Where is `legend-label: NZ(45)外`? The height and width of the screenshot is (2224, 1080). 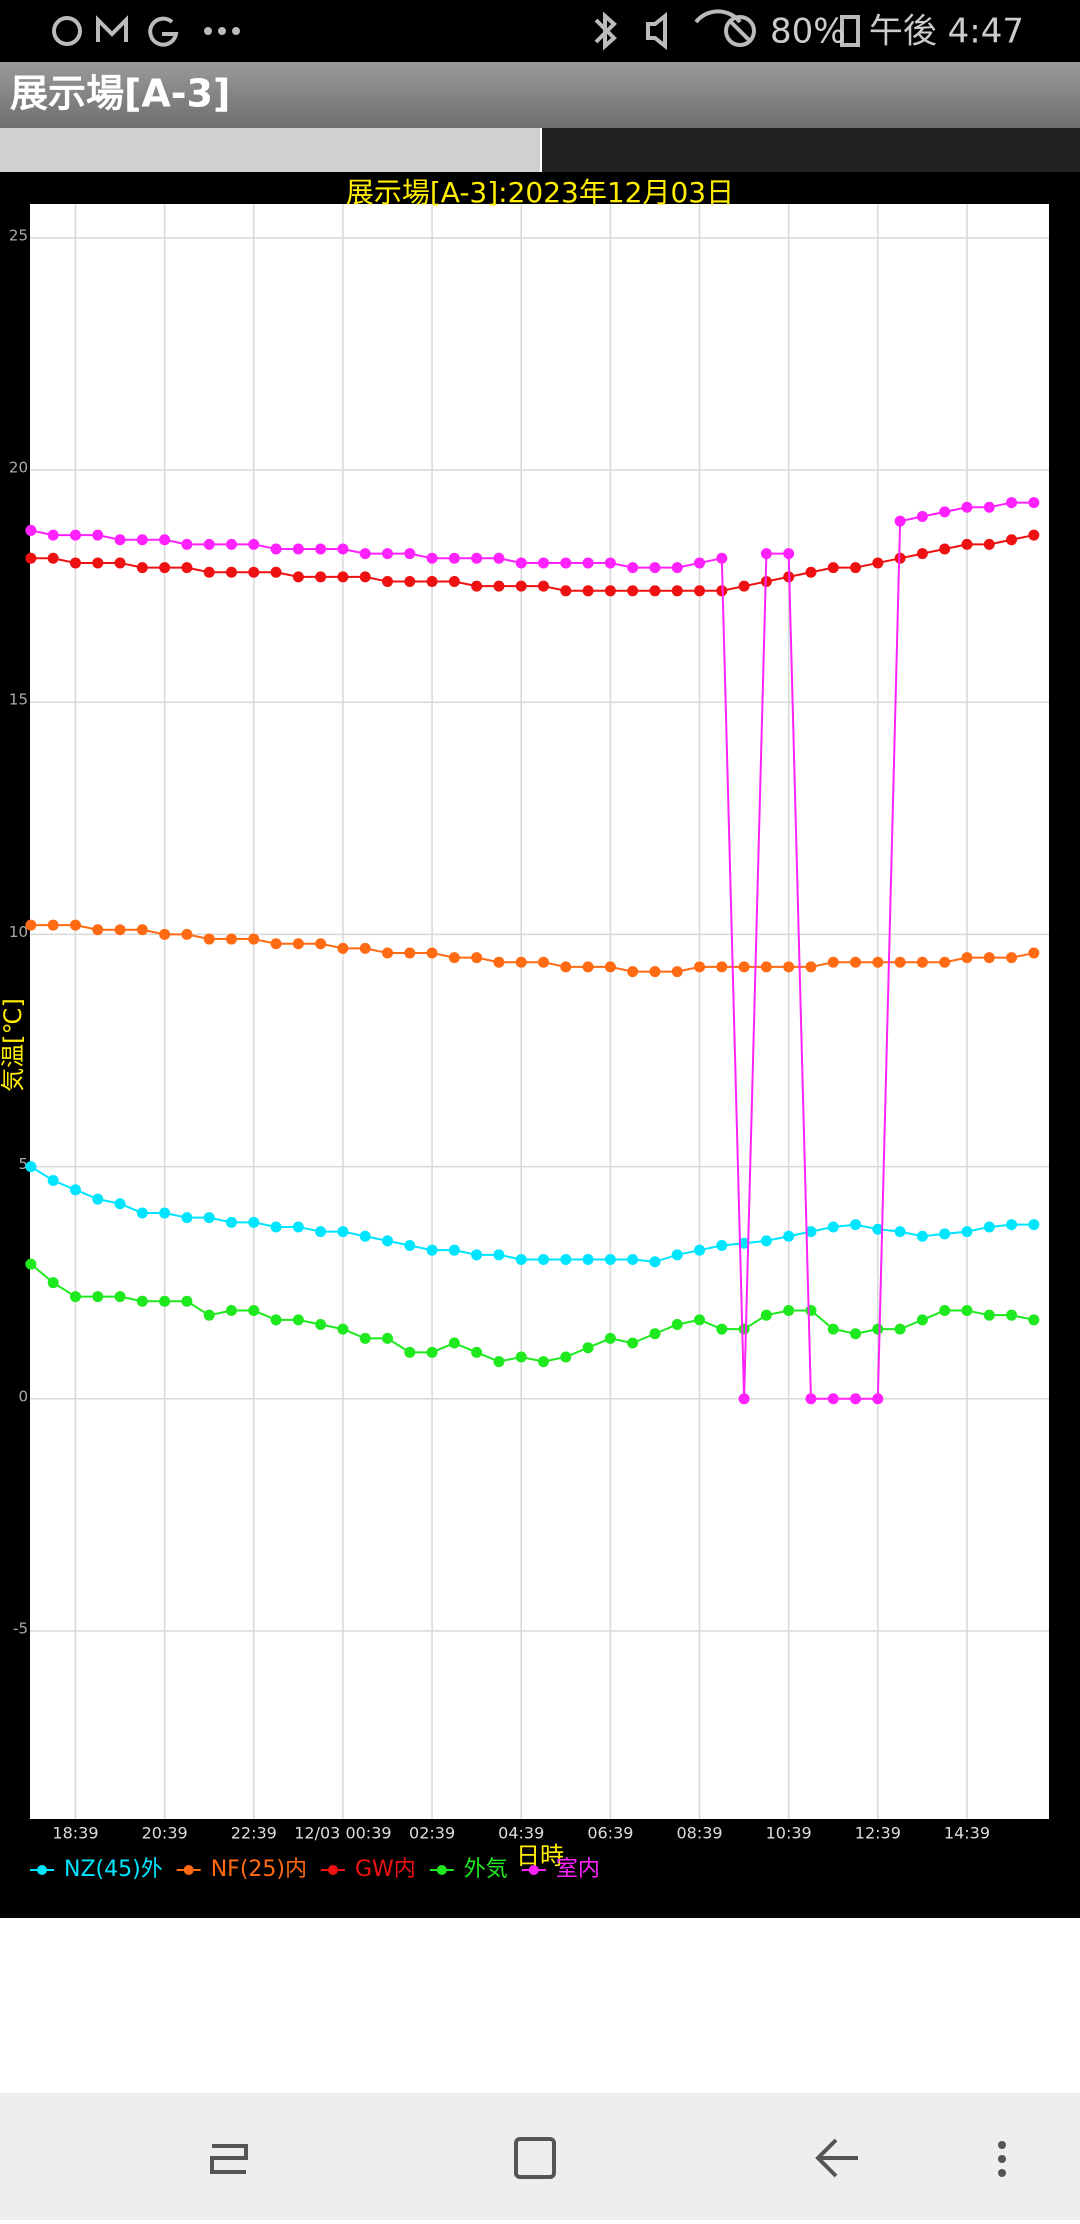
legend-label: NZ(45)外 is located at coordinates (113, 1869).